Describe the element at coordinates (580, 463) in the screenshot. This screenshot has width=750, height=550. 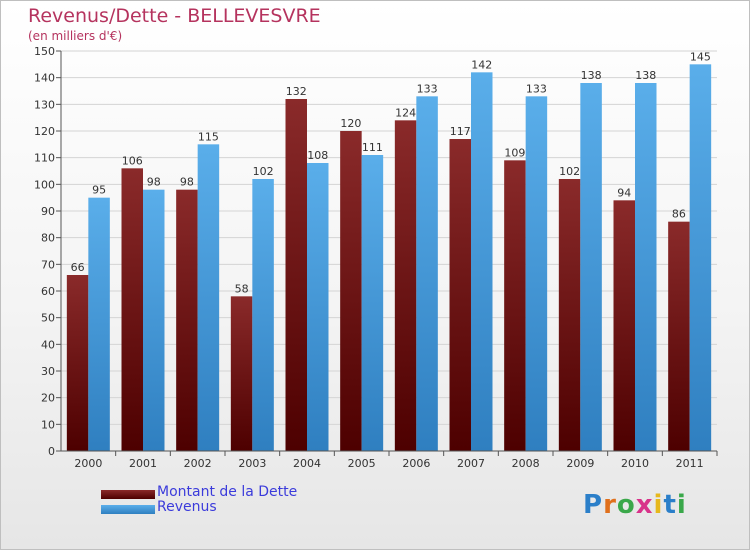
I see `x-tick-label: 2009` at that location.